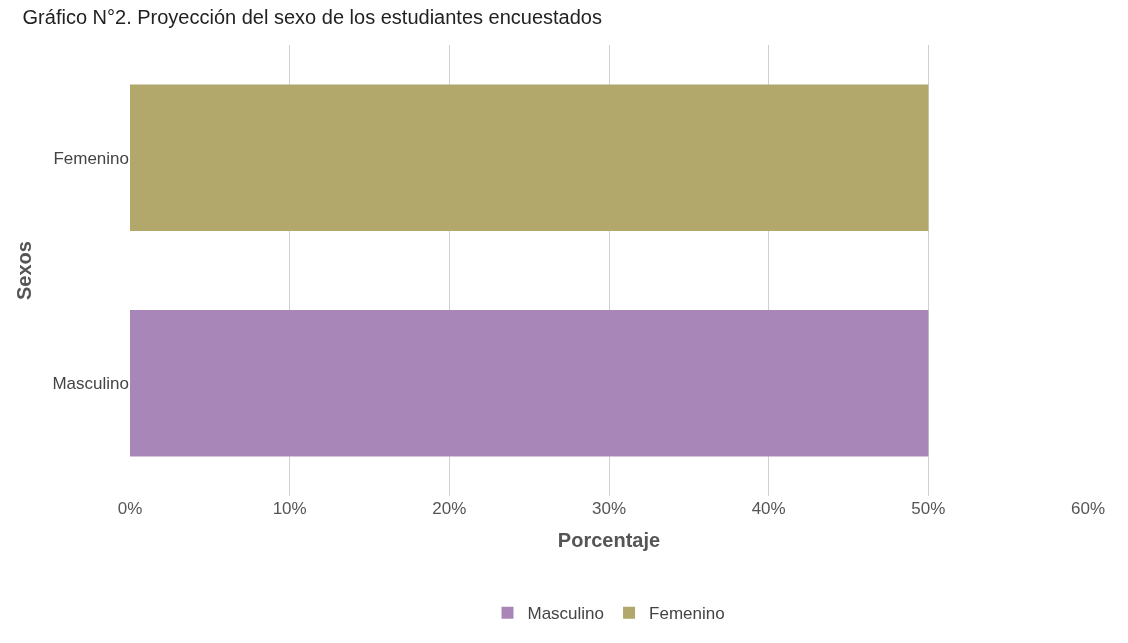 The image size is (1128, 643). I want to click on x-tick-label: 20%, so click(449, 508).